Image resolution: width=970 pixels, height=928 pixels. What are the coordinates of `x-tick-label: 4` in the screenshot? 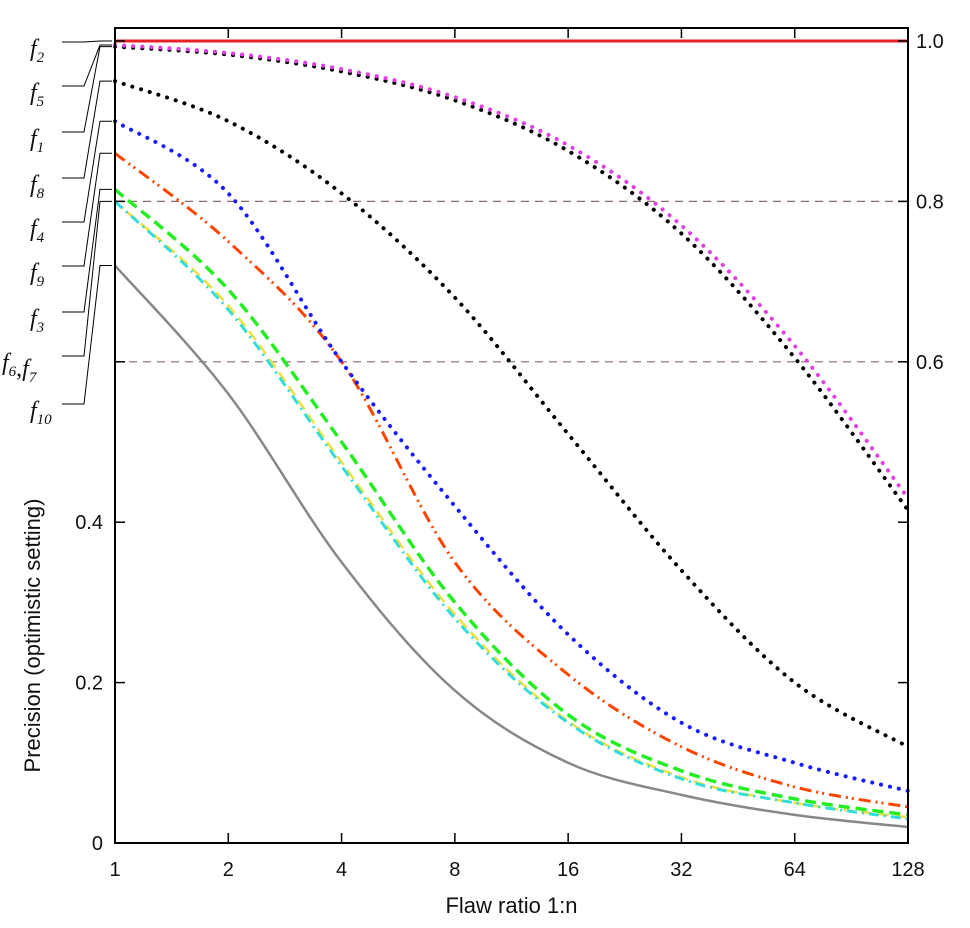 It's located at (341, 870).